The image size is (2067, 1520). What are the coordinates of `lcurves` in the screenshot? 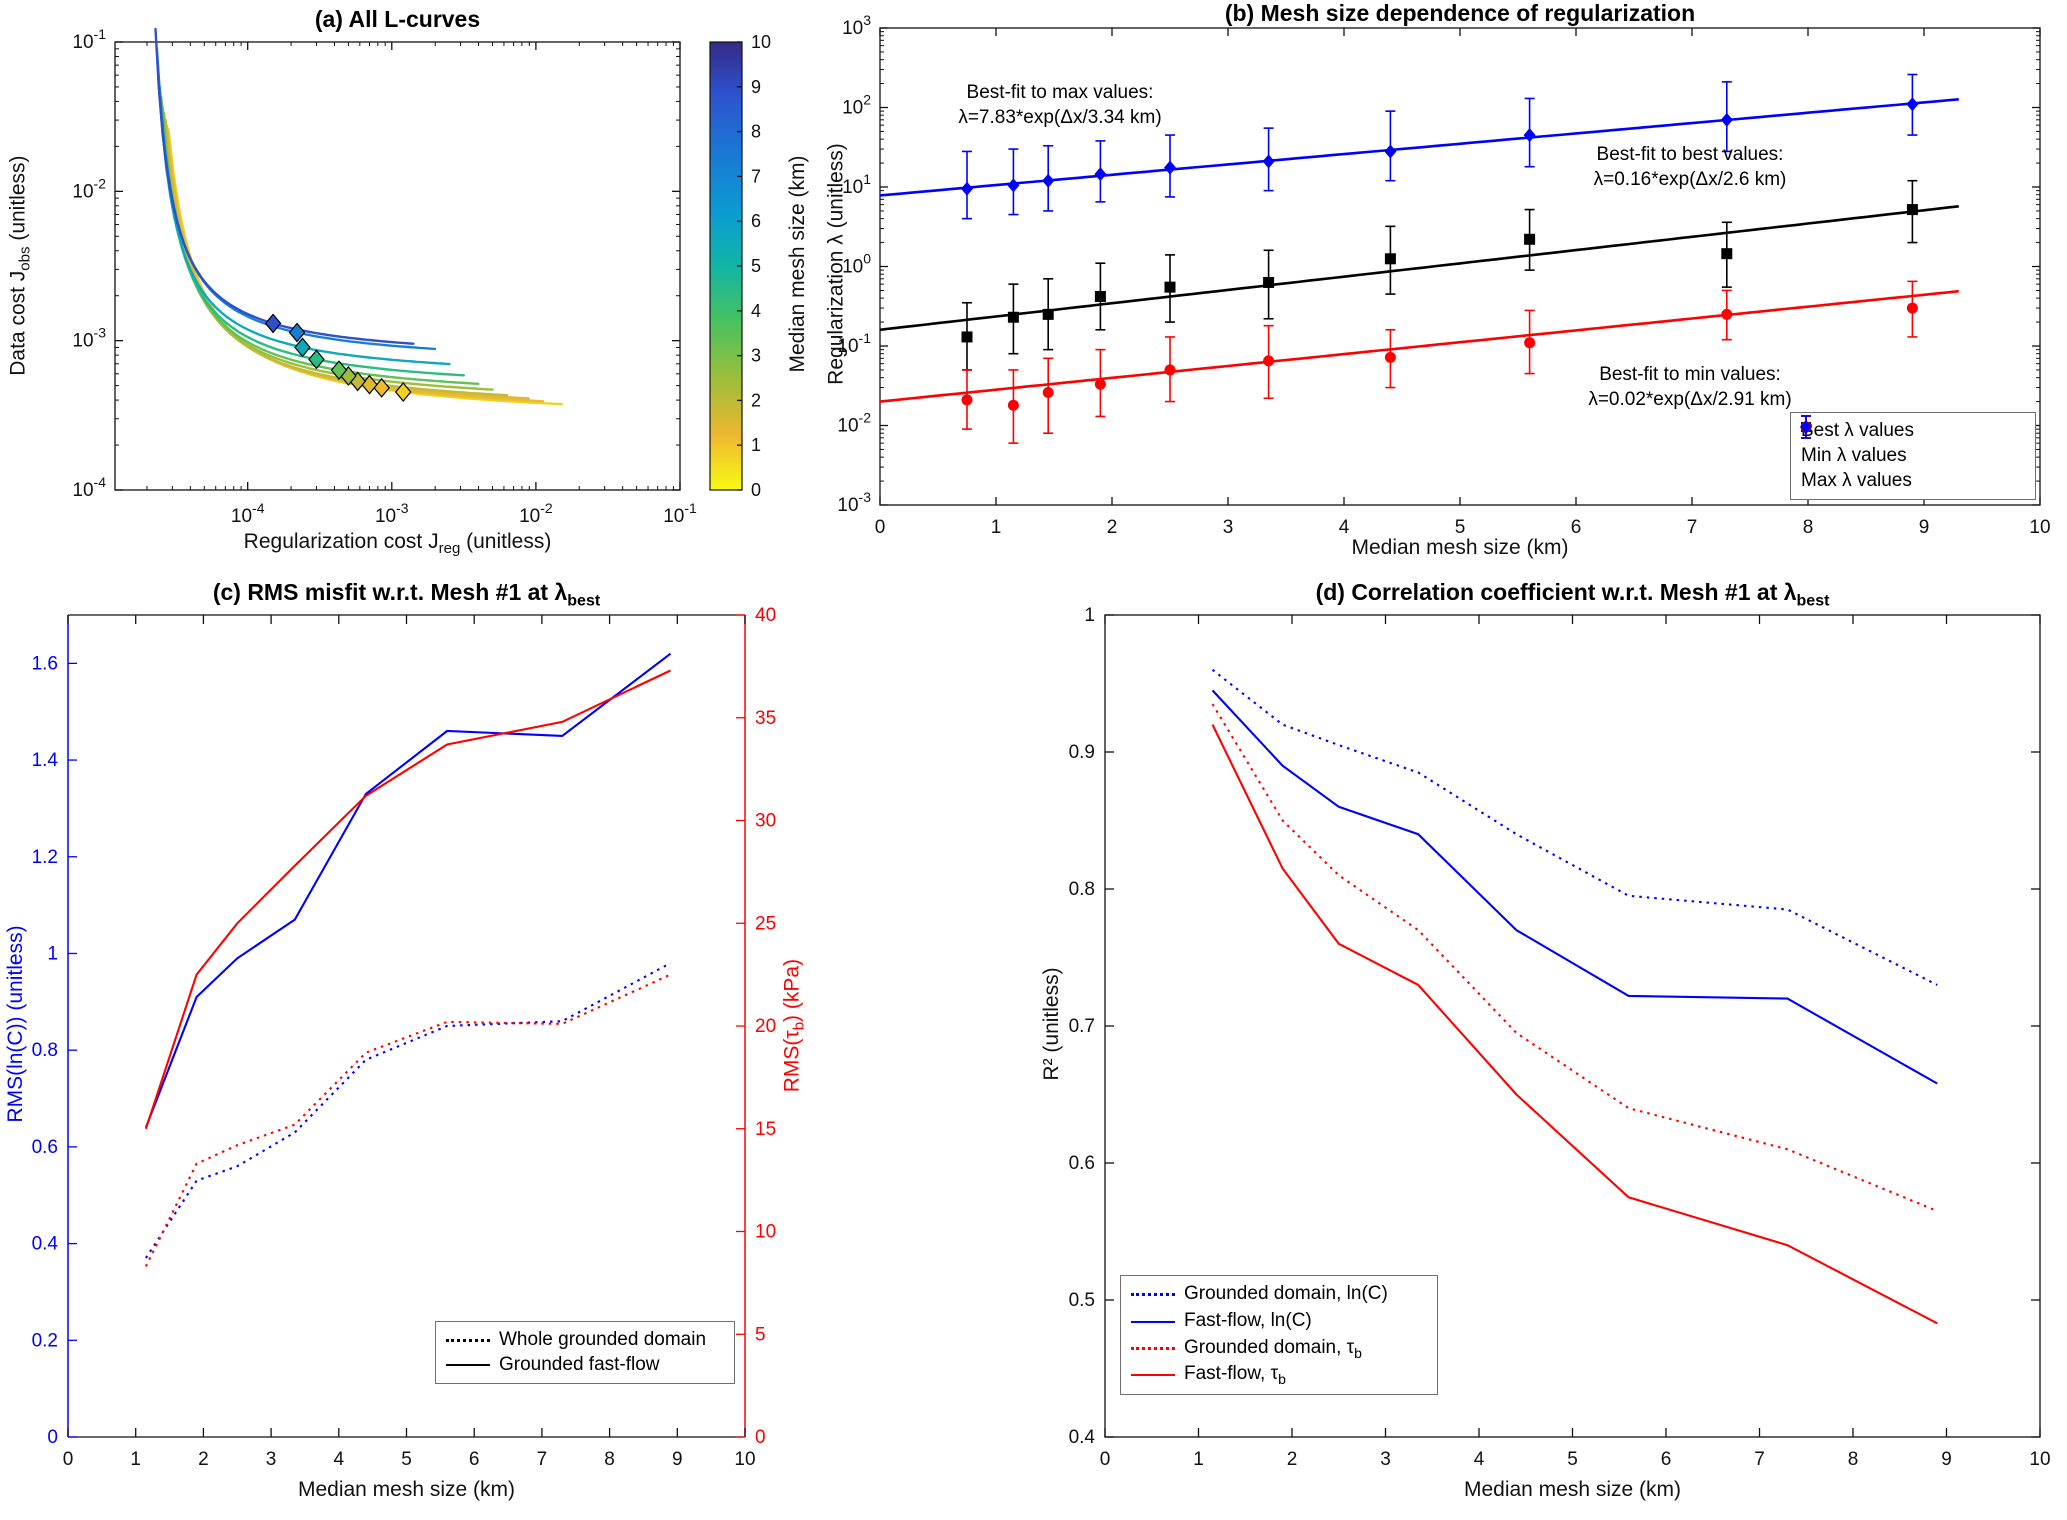 It's located at (358, 216).